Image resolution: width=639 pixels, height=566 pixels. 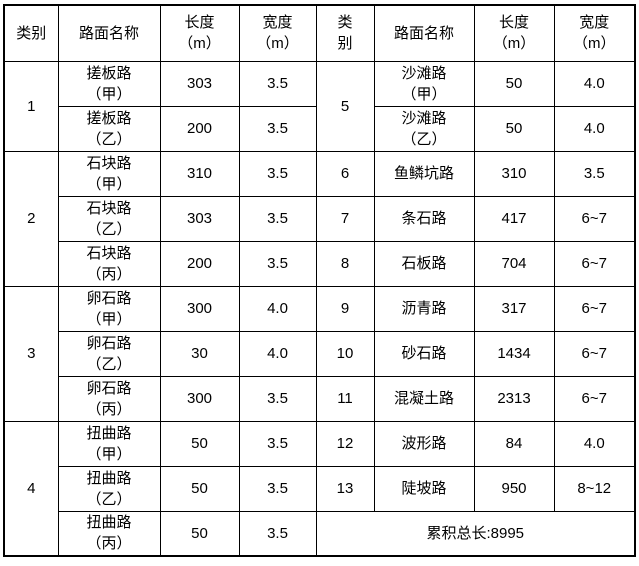 What do you see at coordinates (514, 308) in the screenshot?
I see `length-cell: 317` at bounding box center [514, 308].